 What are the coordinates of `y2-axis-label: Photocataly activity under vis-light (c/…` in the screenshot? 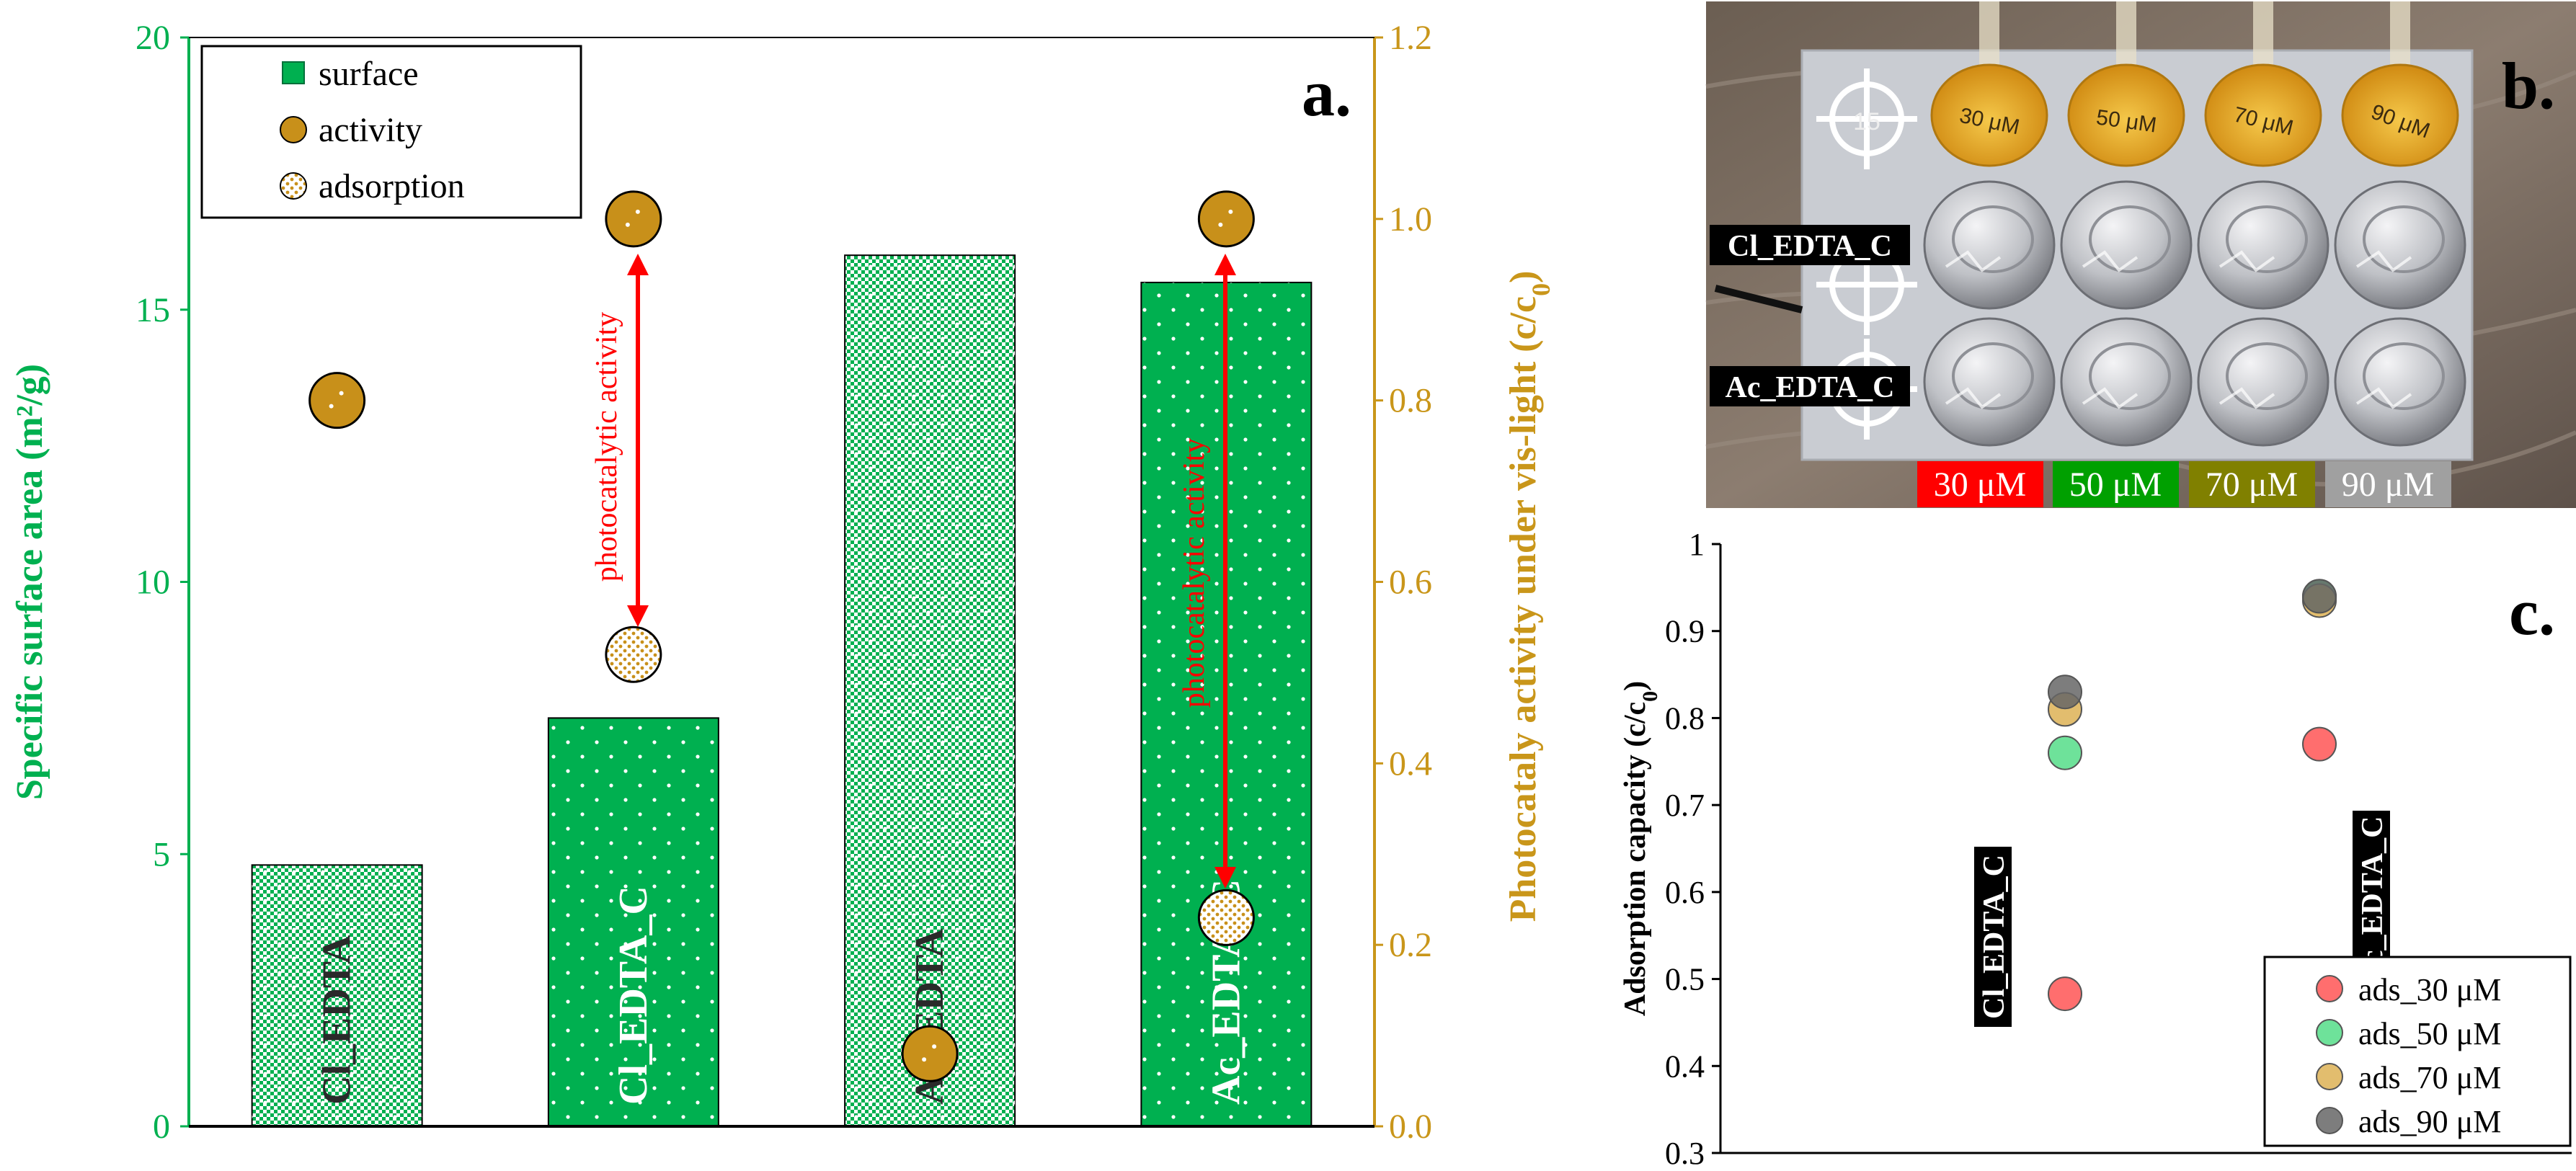 It's located at (1529, 596).